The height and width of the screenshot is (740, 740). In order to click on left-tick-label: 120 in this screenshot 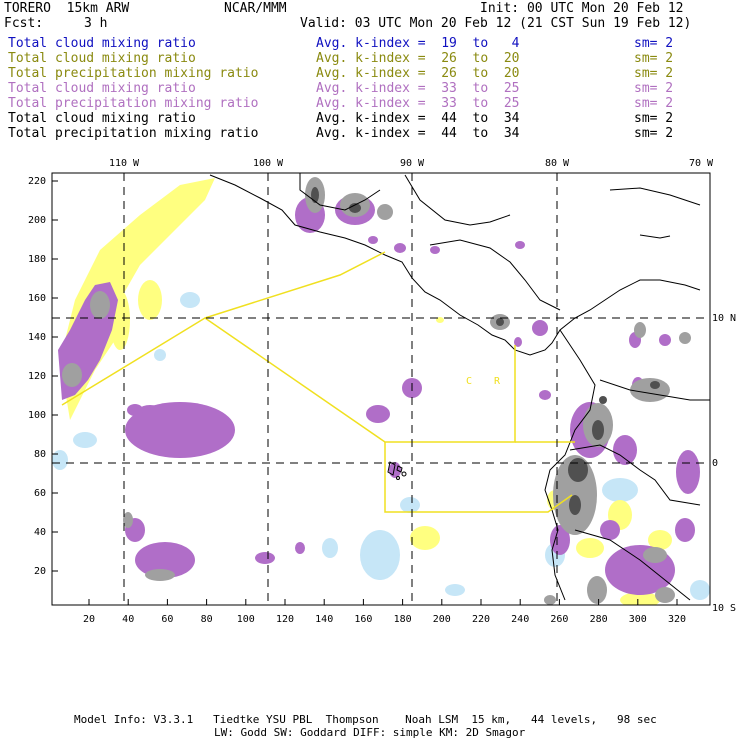, I will do `click(37, 376)`.